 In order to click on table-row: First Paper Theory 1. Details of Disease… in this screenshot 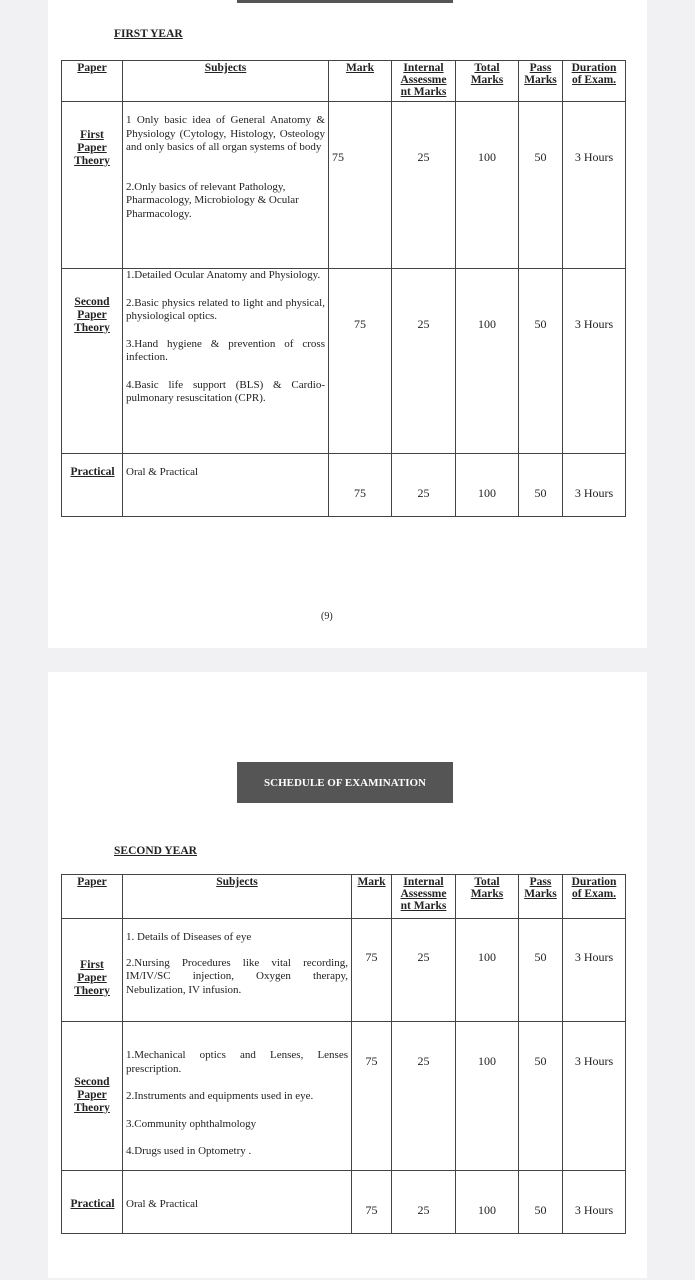, I will do `click(343, 970)`.